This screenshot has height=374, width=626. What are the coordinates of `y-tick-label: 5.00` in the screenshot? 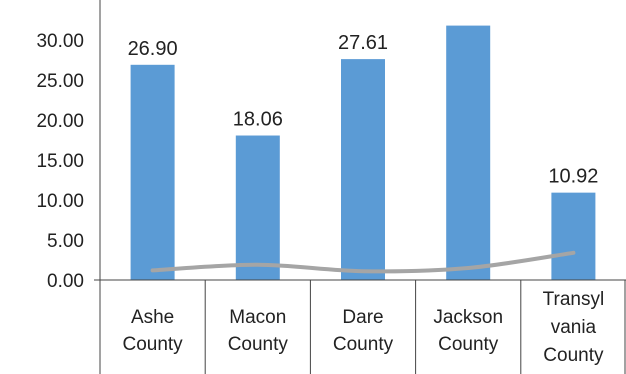 It's located at (65, 241).